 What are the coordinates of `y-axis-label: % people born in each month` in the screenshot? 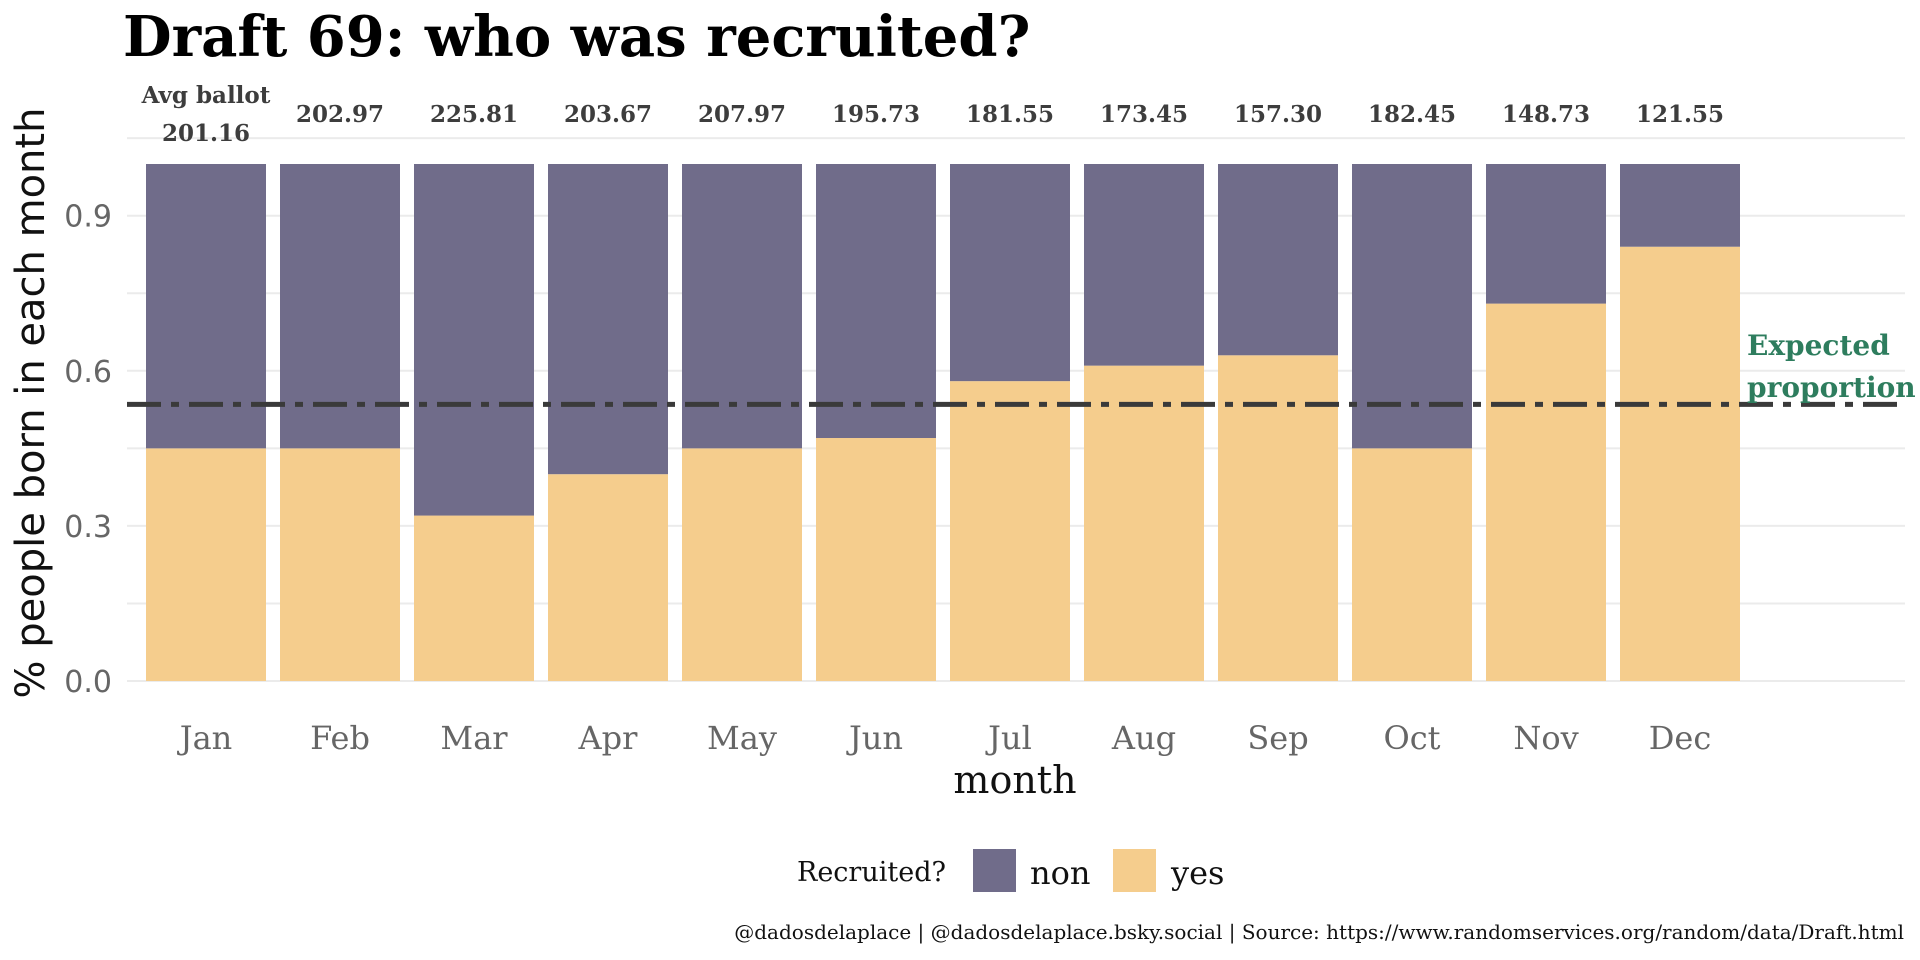 It's located at (31, 403).